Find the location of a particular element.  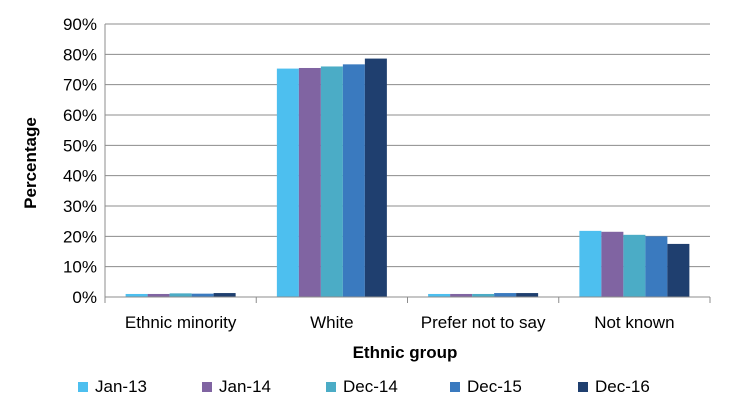

y-tick-label: 70% is located at coordinates (80, 85).